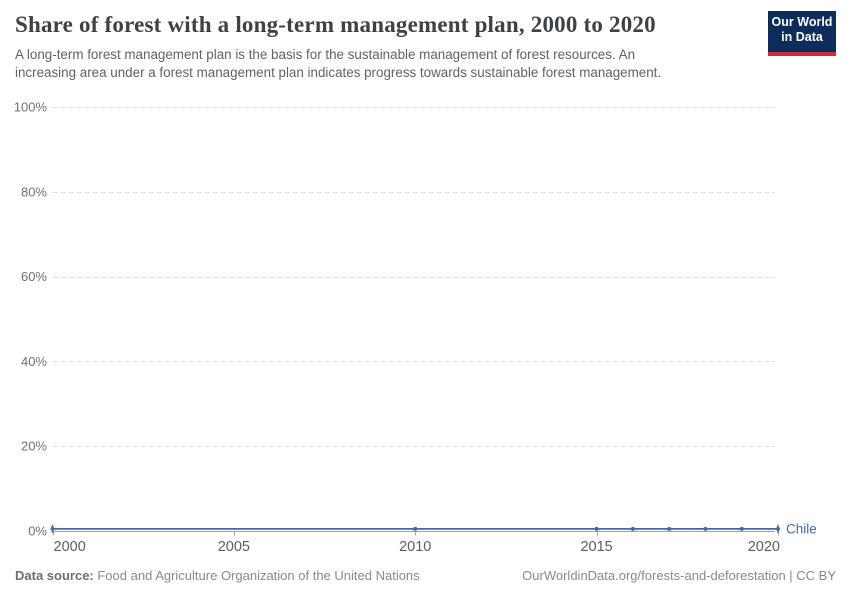 The width and height of the screenshot is (850, 600). I want to click on y-tick-label: 100%, so click(31, 107).